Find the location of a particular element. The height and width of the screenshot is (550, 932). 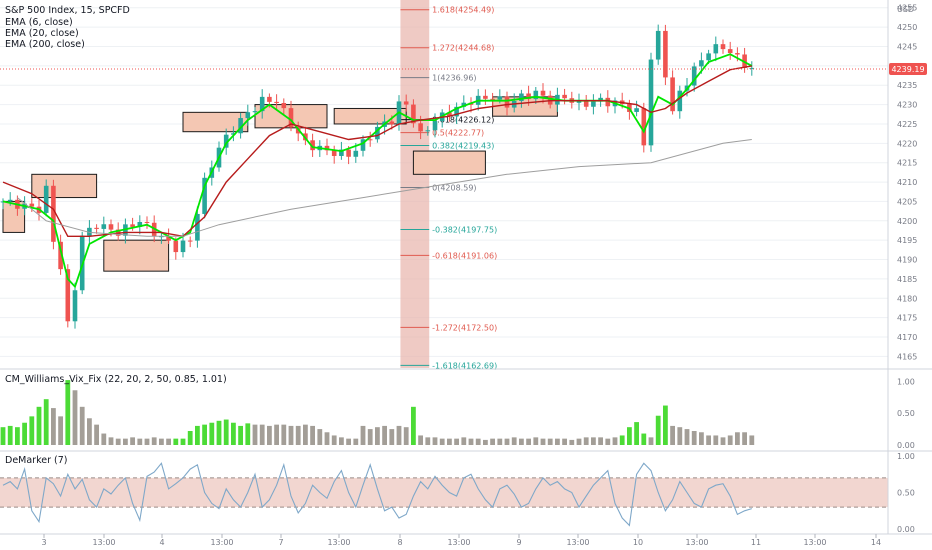

legend-ema6: EMA (6, close) is located at coordinates (39, 22).